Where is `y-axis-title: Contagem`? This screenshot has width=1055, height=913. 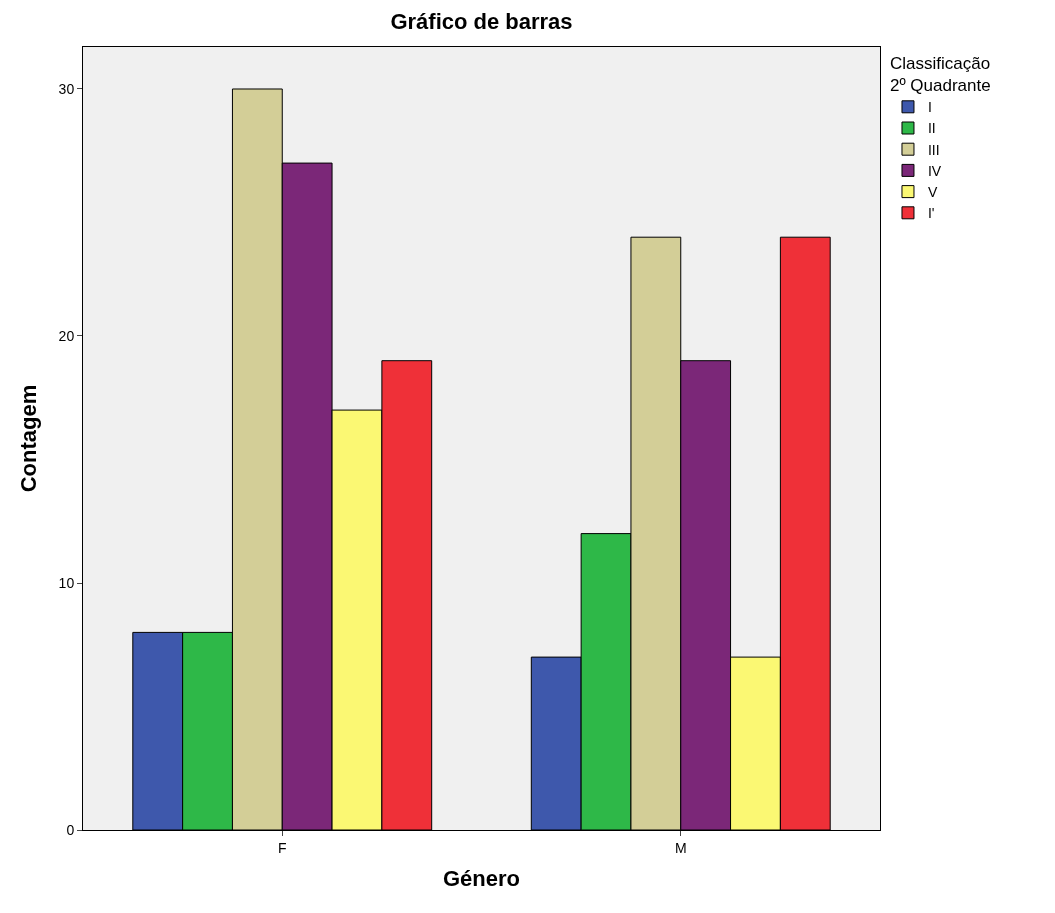 y-axis-title: Contagem is located at coordinates (29, 438).